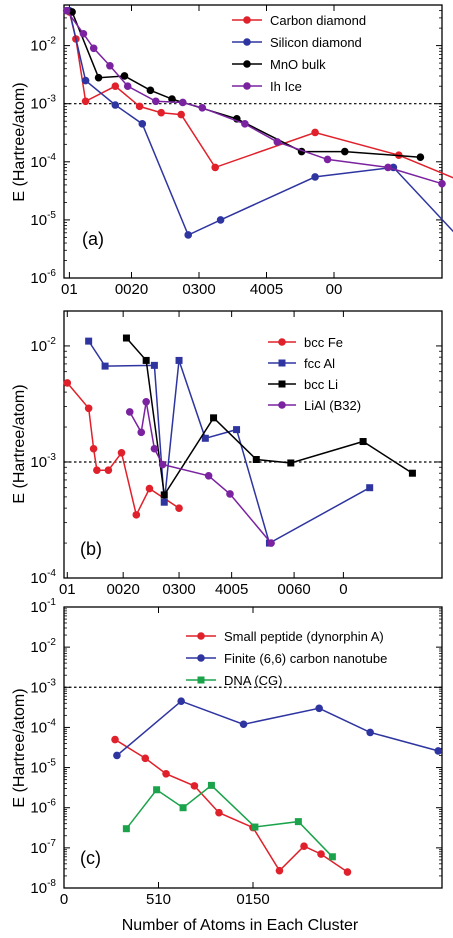  I want to click on legend-label: fcc Al, so click(319, 363).